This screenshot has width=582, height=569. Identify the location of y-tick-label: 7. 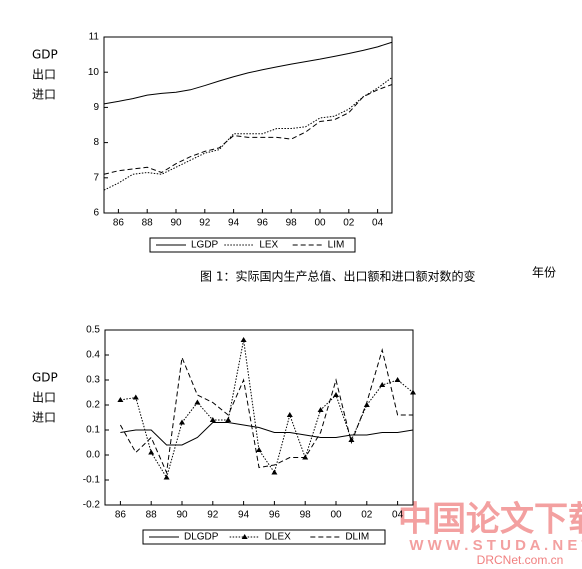
(96, 177).